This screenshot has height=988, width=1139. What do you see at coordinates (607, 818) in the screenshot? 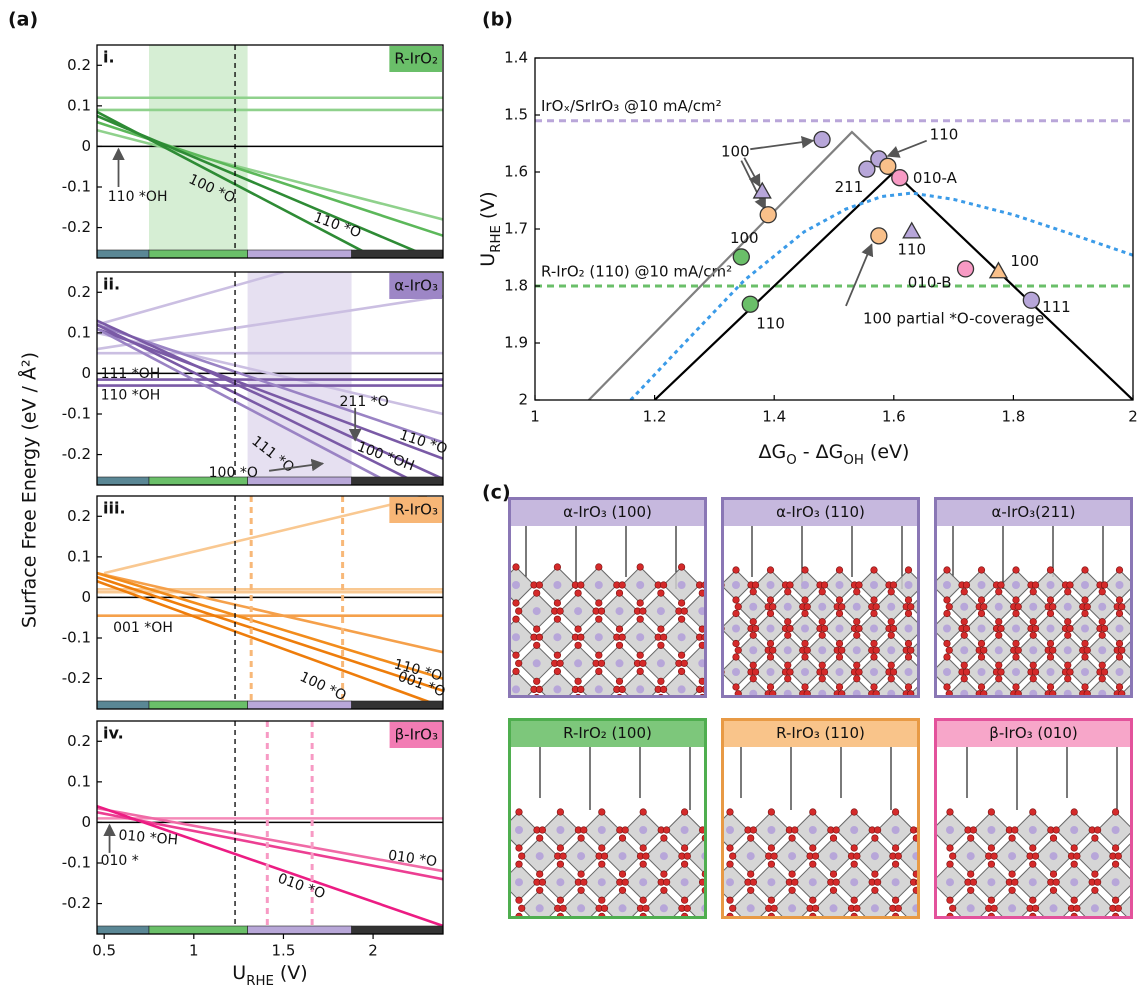
I see `structure-border` at bounding box center [607, 818].